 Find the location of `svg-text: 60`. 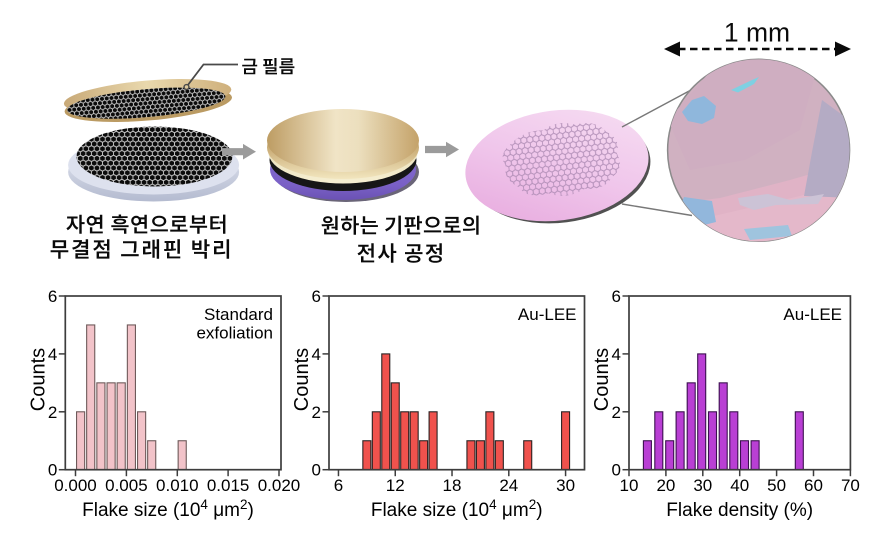

svg-text: 60 is located at coordinates (813, 485).